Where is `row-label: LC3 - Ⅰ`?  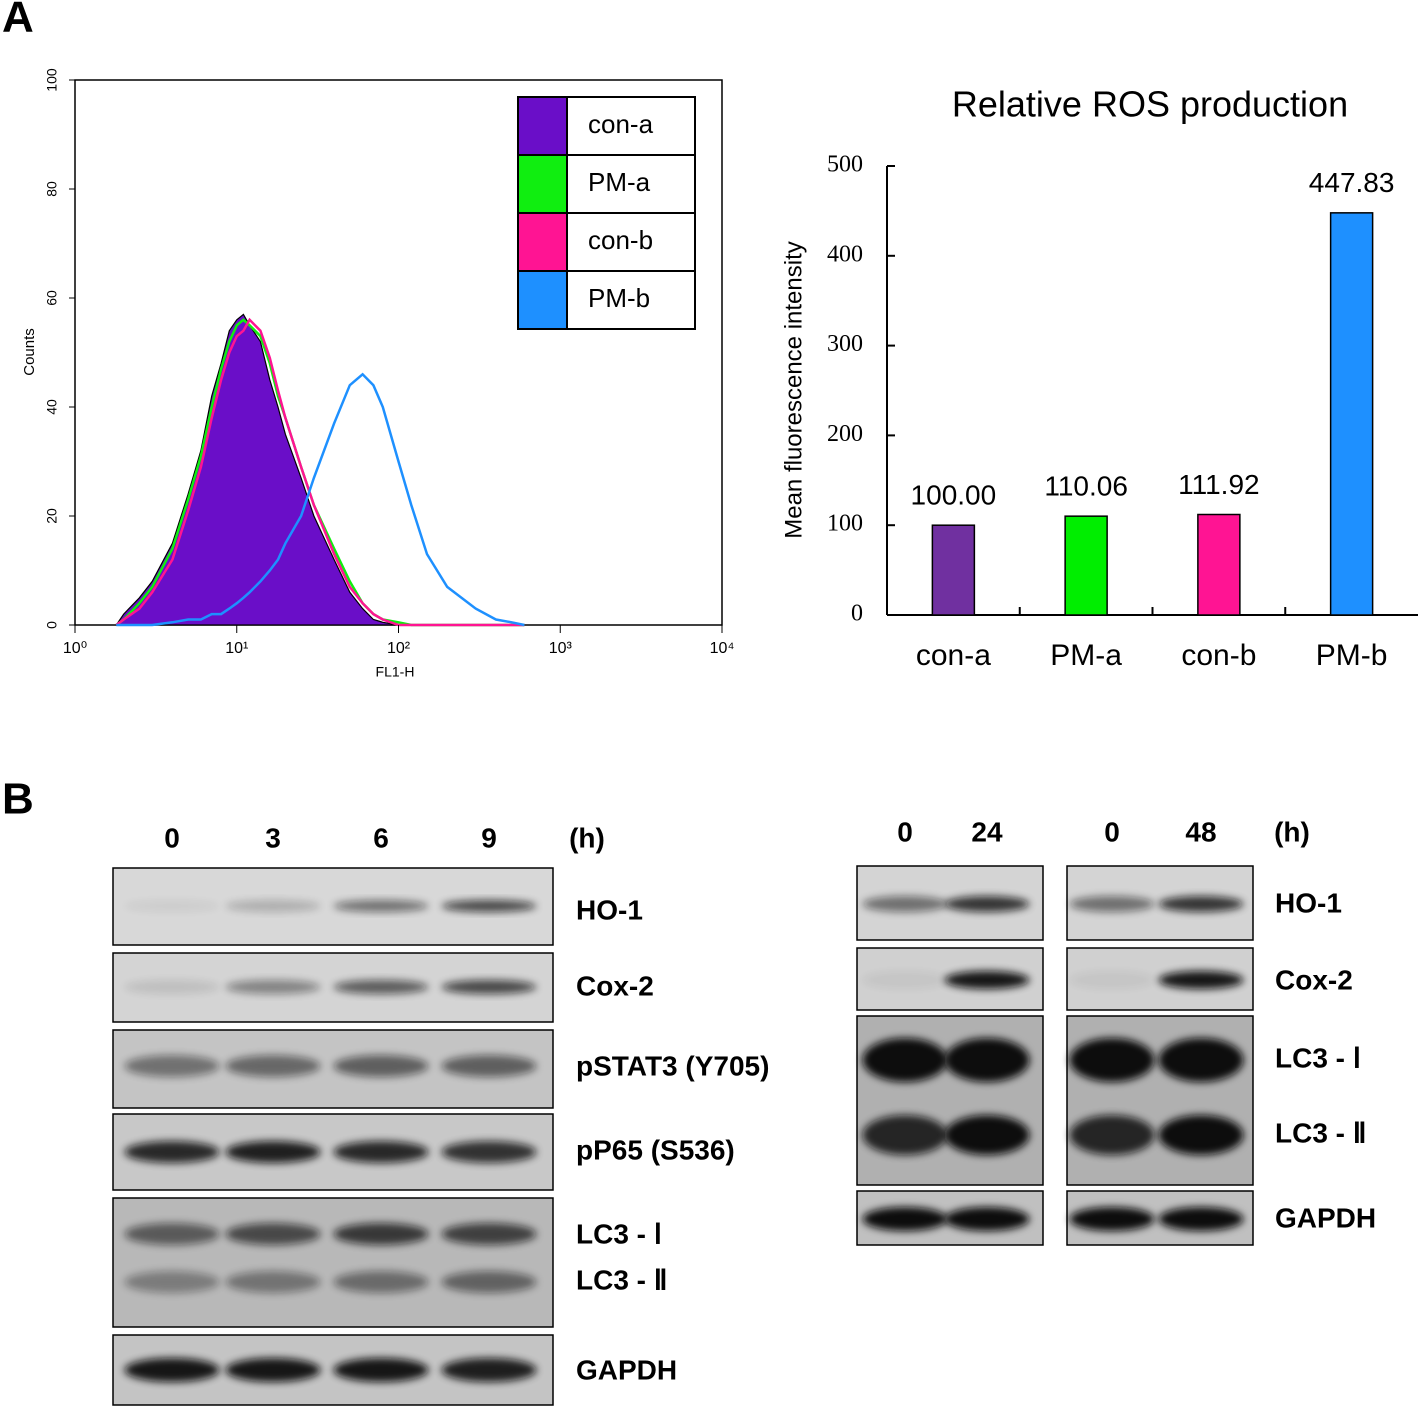
row-label: LC3 - Ⅰ is located at coordinates (619, 1233).